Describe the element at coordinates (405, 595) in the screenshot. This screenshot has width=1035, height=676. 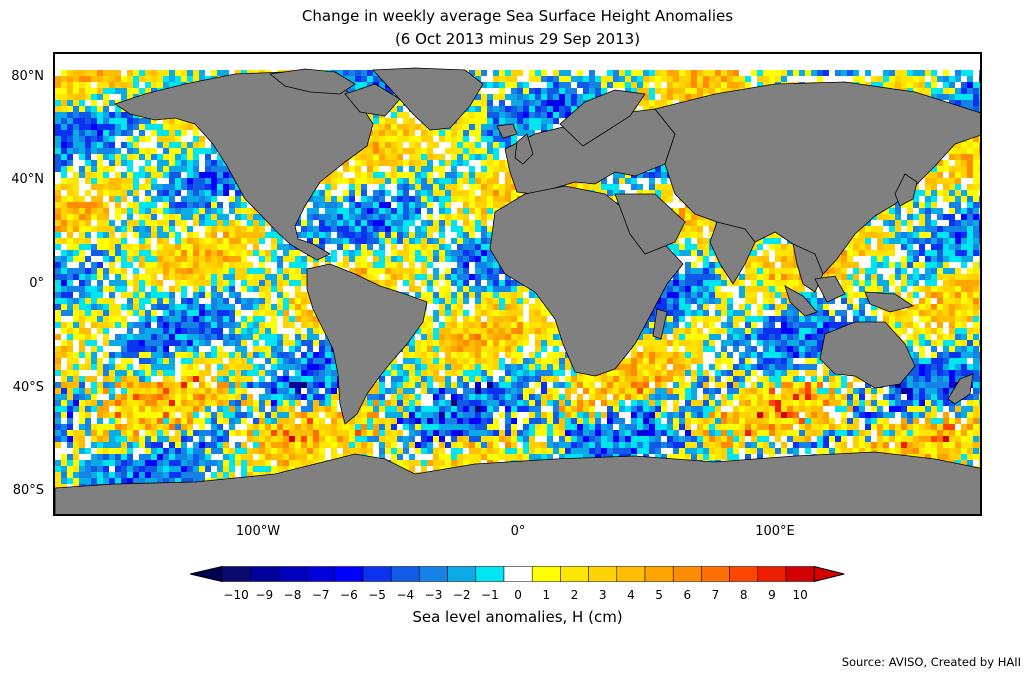
I see `colorbar-tick-label: −4` at that location.